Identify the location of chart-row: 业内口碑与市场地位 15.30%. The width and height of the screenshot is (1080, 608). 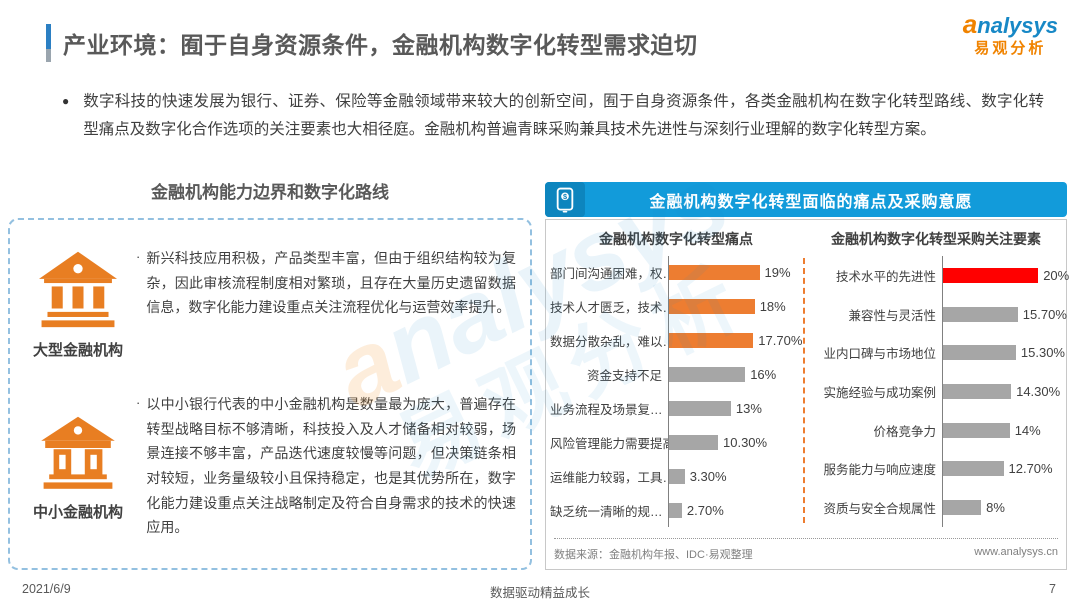
(938, 353).